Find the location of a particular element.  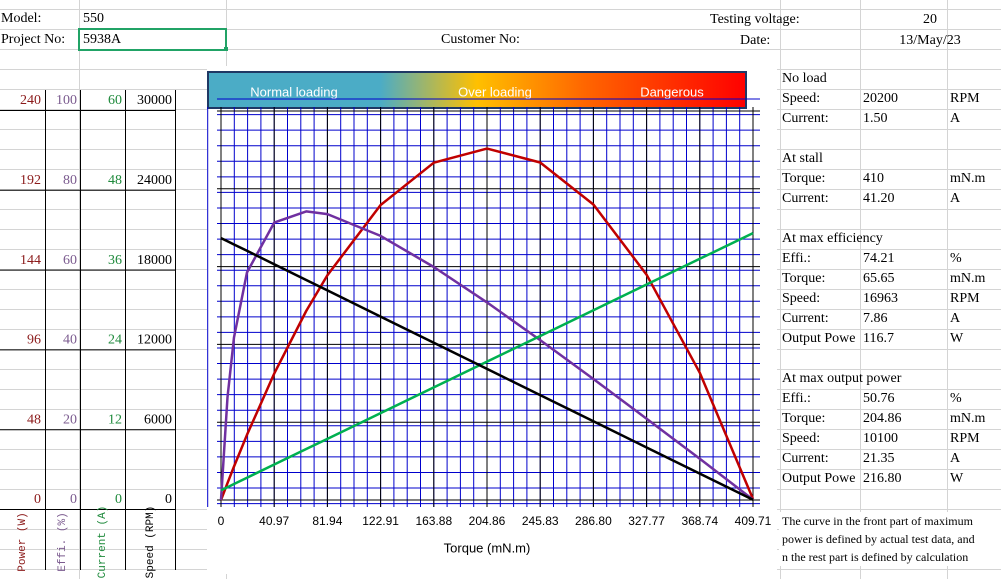

y-tick-label: 6000 is located at coordinates (158, 419).